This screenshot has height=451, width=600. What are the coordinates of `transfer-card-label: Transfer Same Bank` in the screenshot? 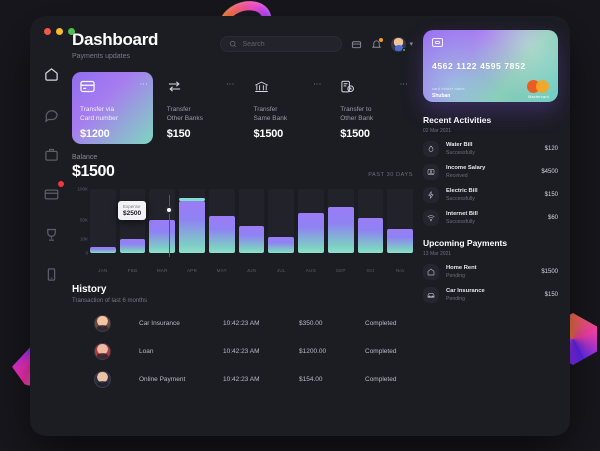 It's located at (270, 114).